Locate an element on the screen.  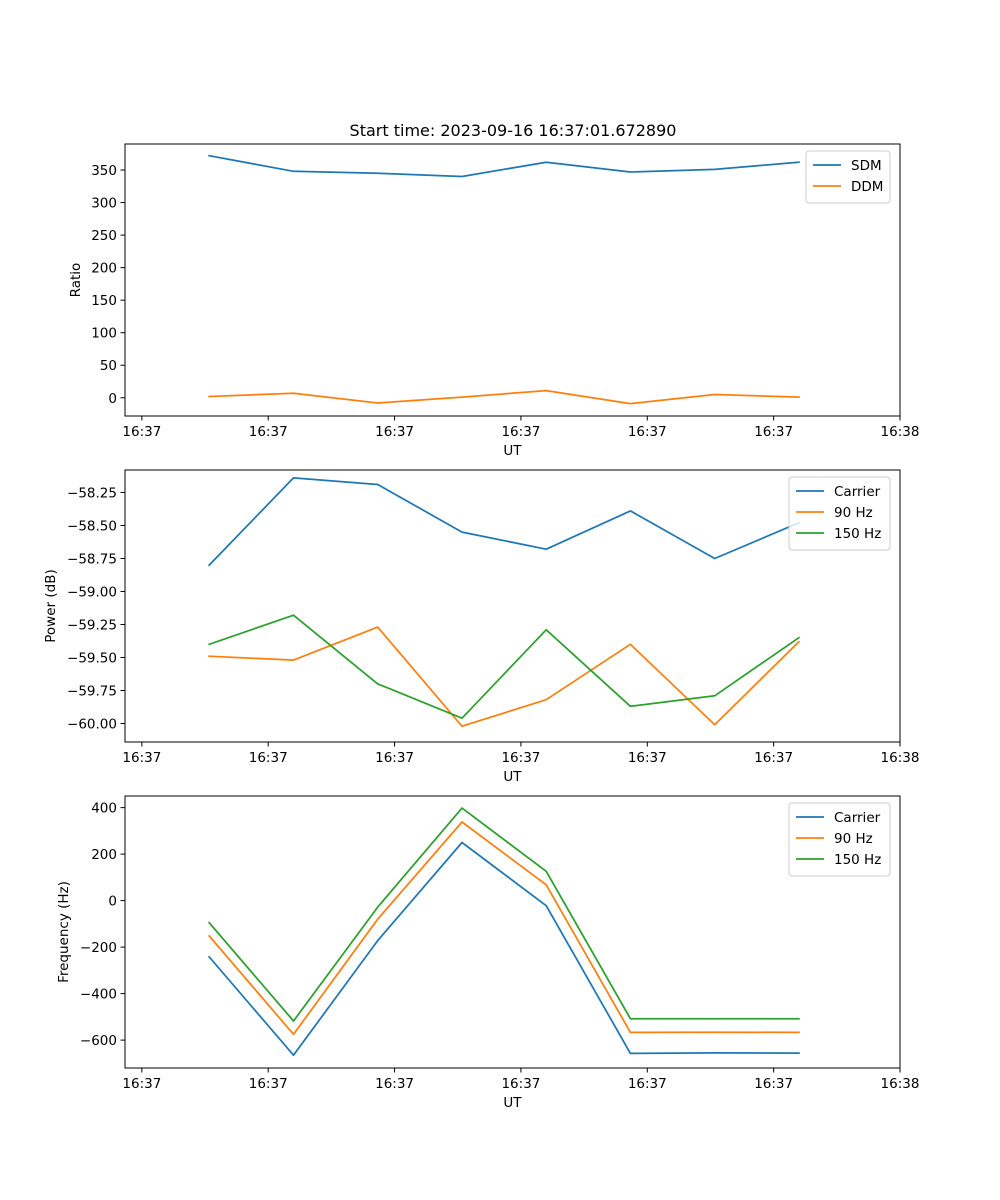
y-tick-label: −58.50 is located at coordinates (92, 526).